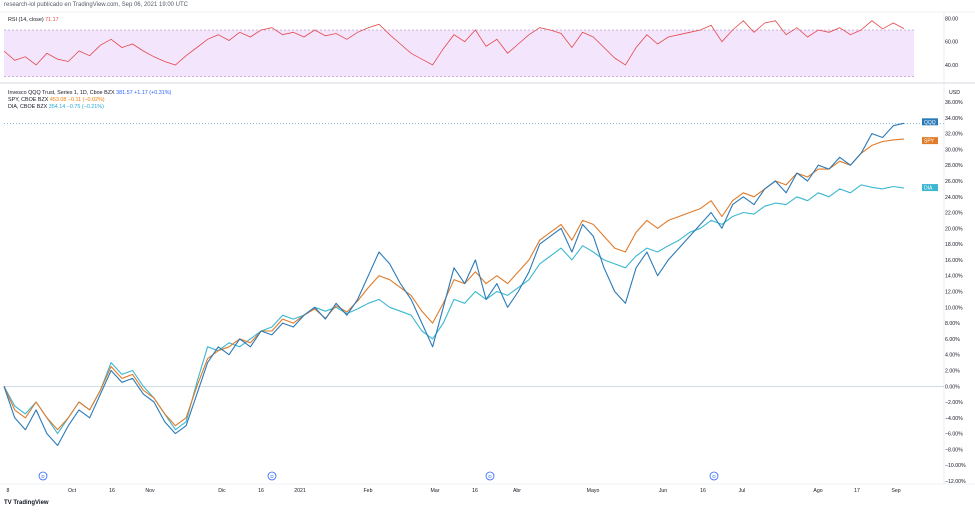 The height and width of the screenshot is (513, 975). Describe the element at coordinates (31, 503) in the screenshot. I see `brand-label: TradingView` at that location.